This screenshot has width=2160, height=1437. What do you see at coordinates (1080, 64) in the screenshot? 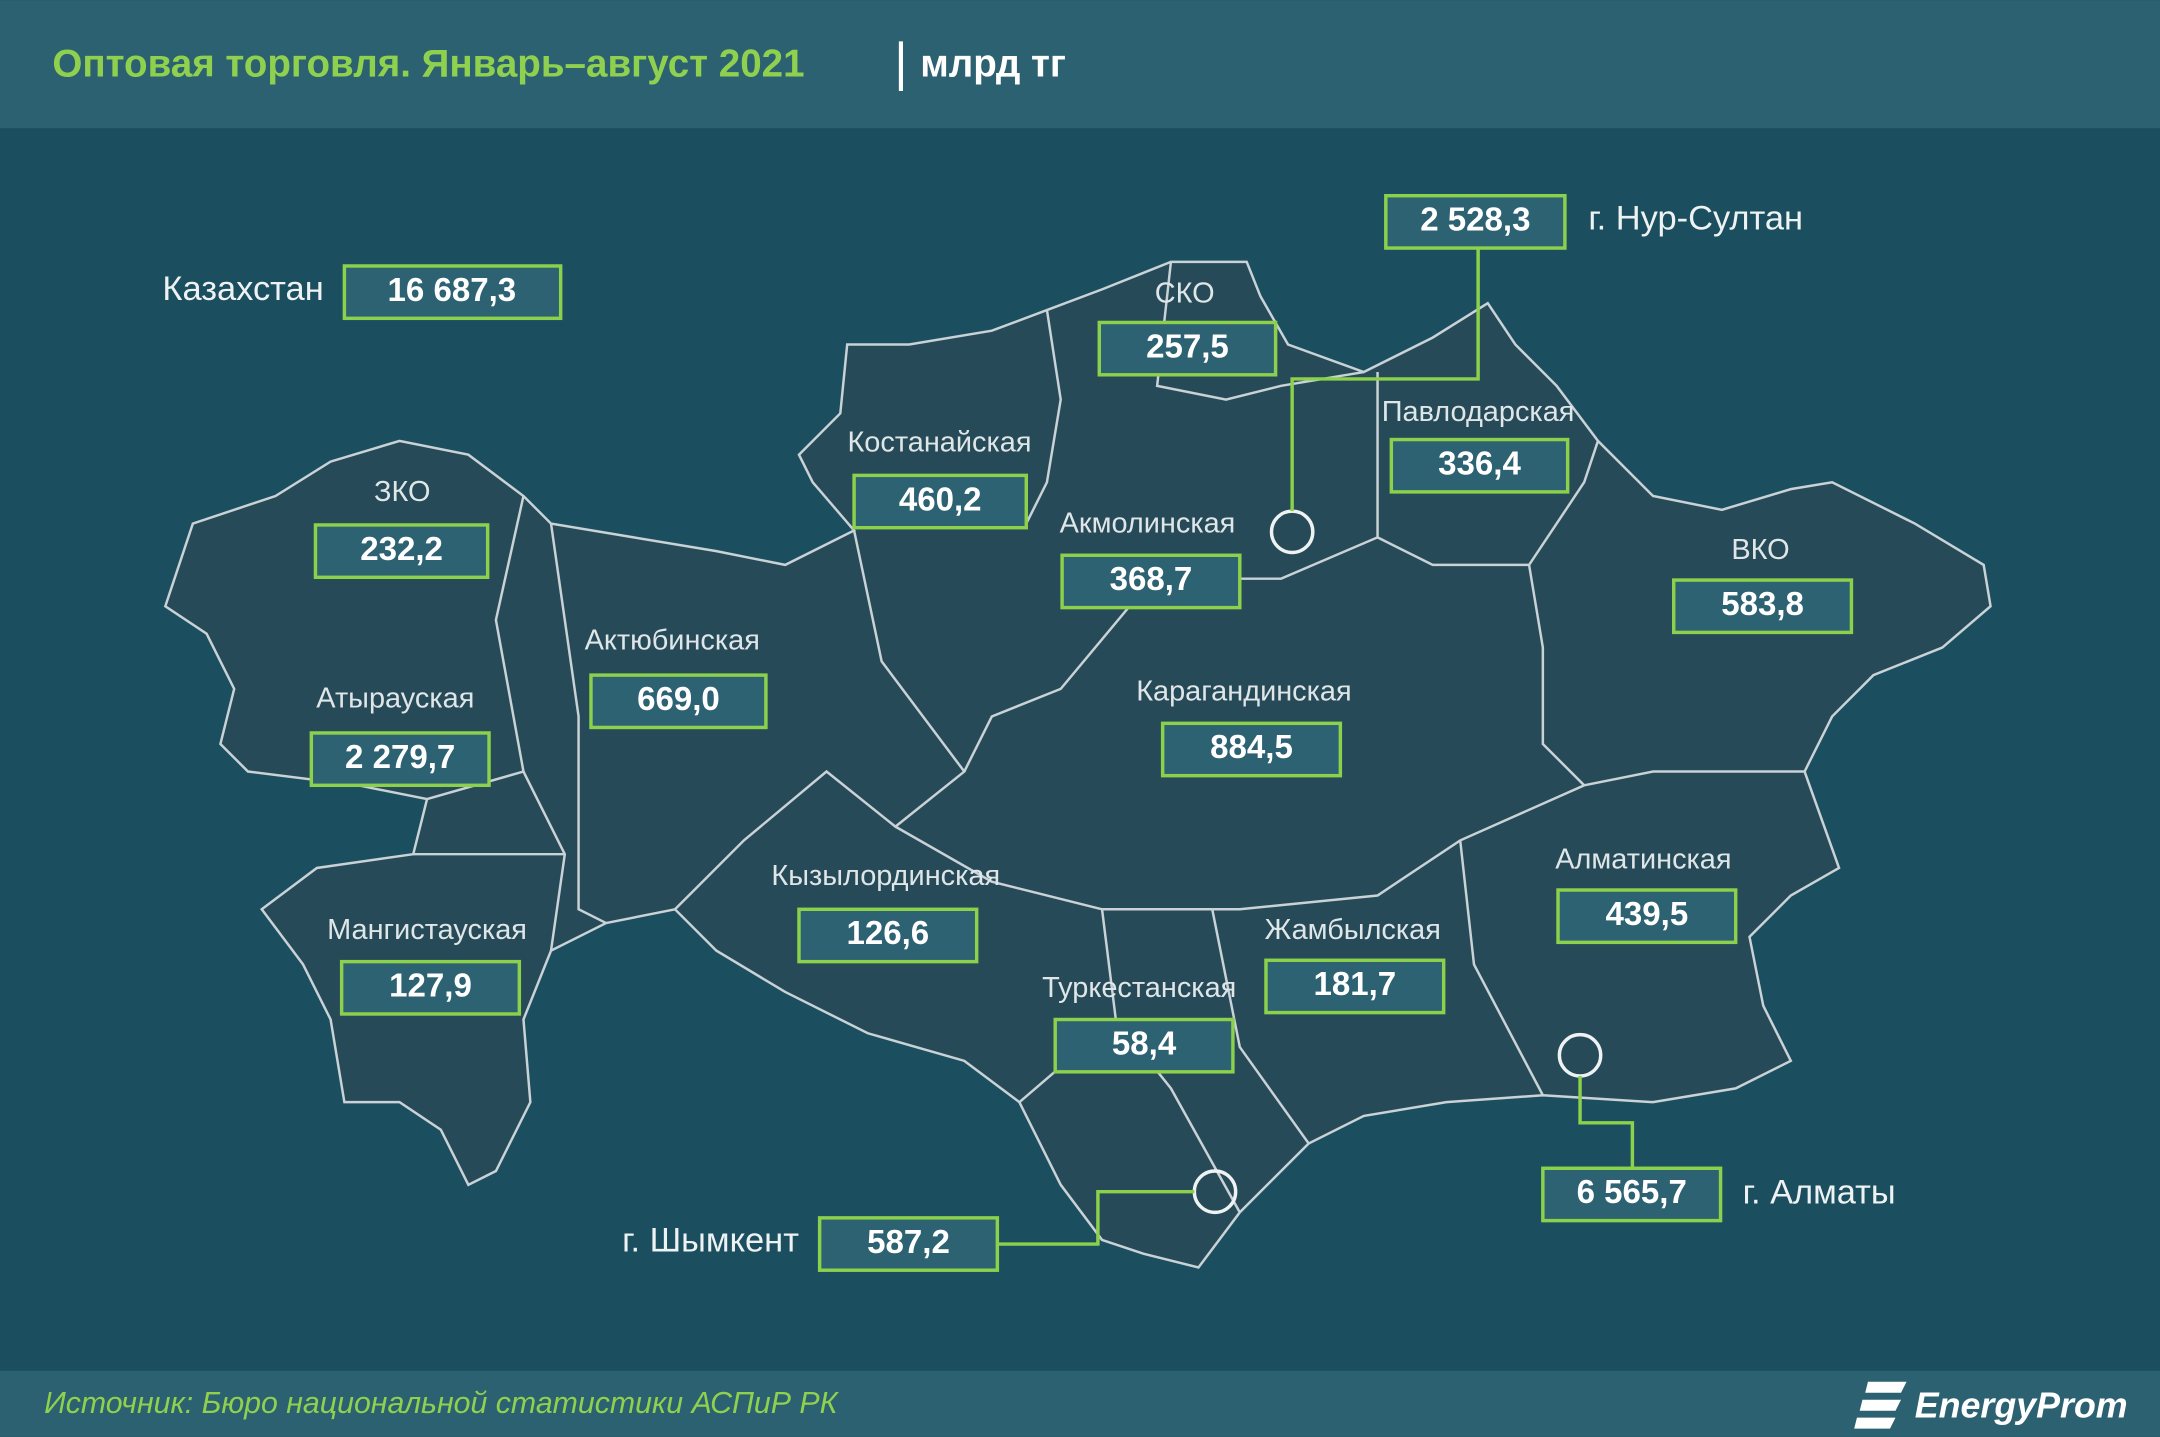
I see `header-band` at bounding box center [1080, 64].